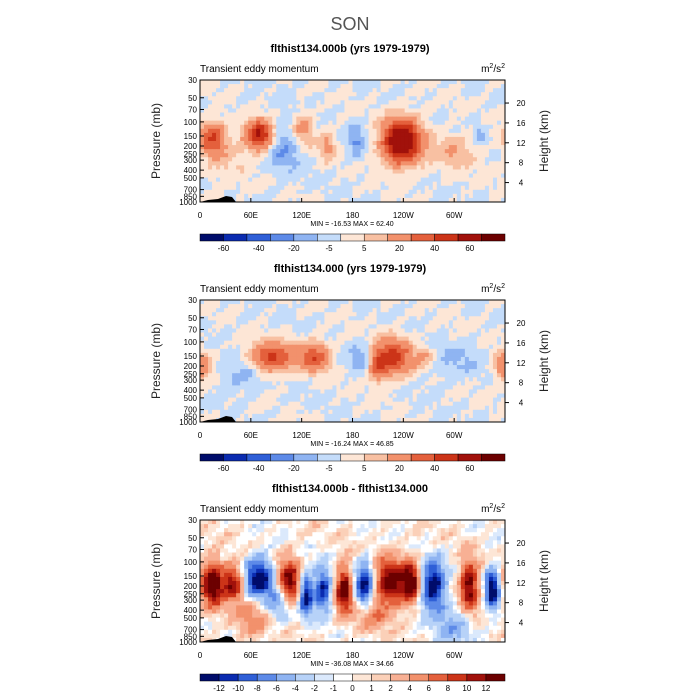 This screenshot has width=700, height=700. I want to click on x-tick-label: 120E, so click(301, 215).